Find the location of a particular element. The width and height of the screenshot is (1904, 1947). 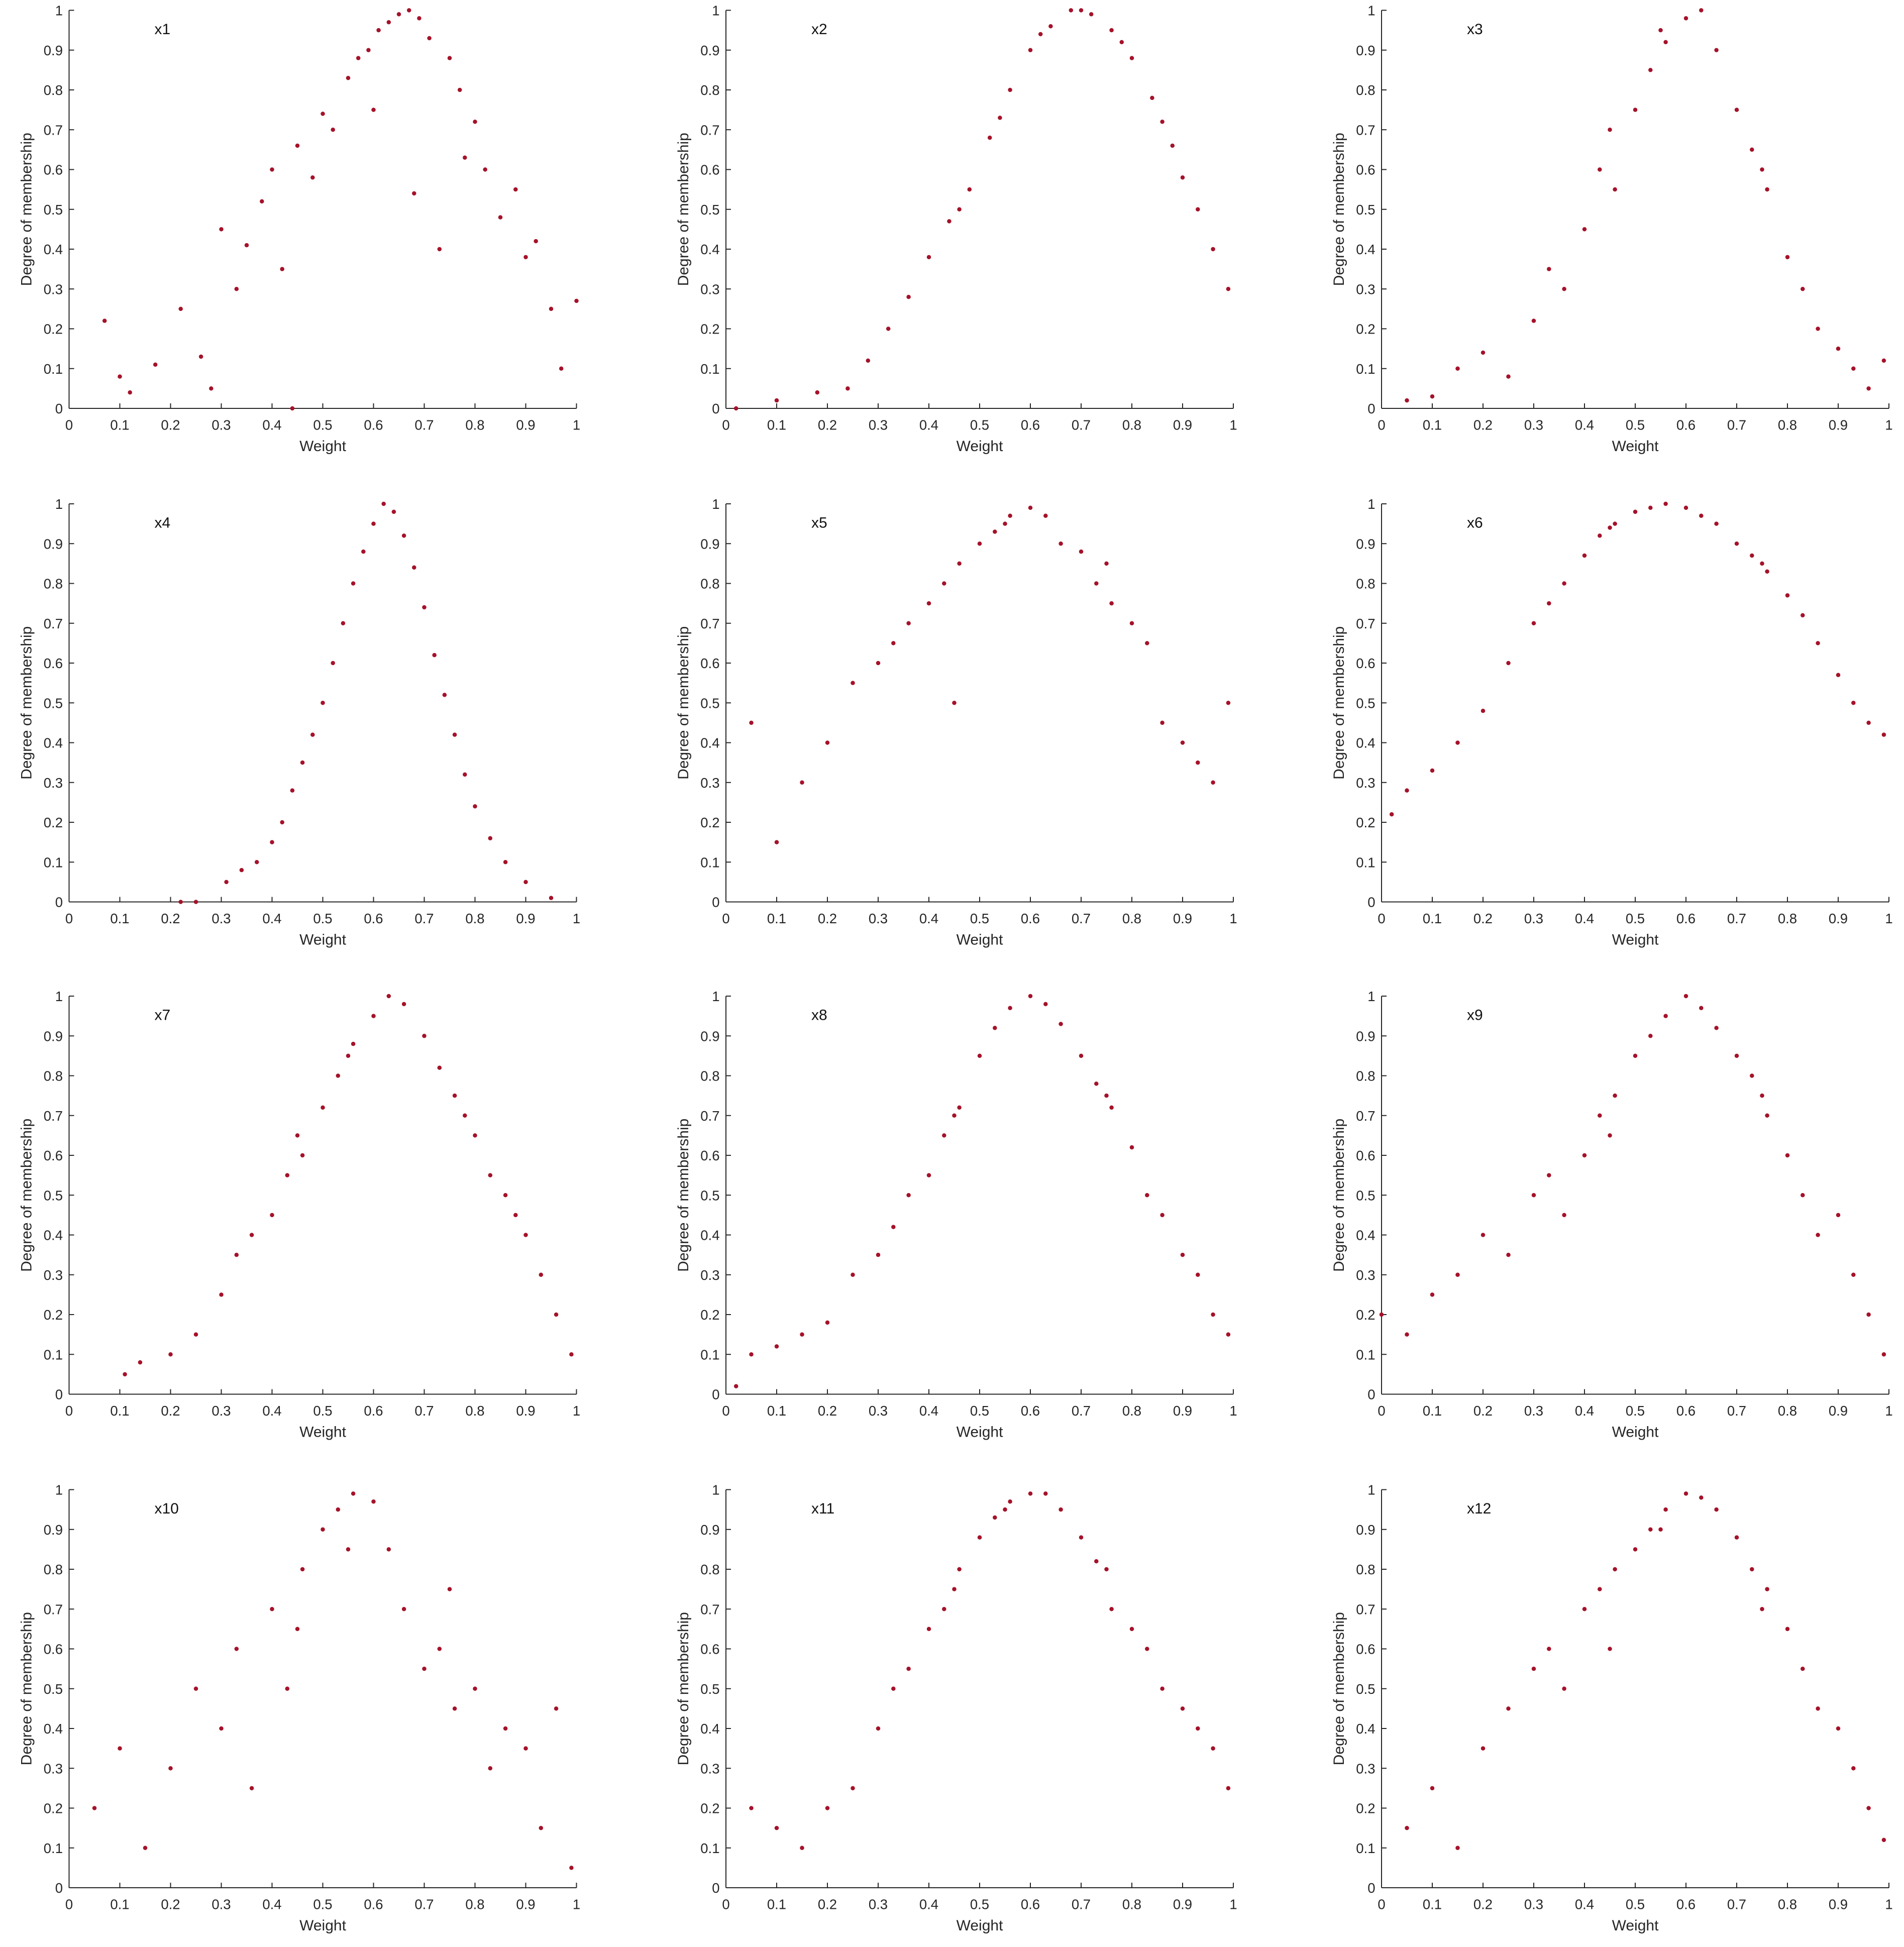

y-tick-label: 0.2 is located at coordinates (709, 822).